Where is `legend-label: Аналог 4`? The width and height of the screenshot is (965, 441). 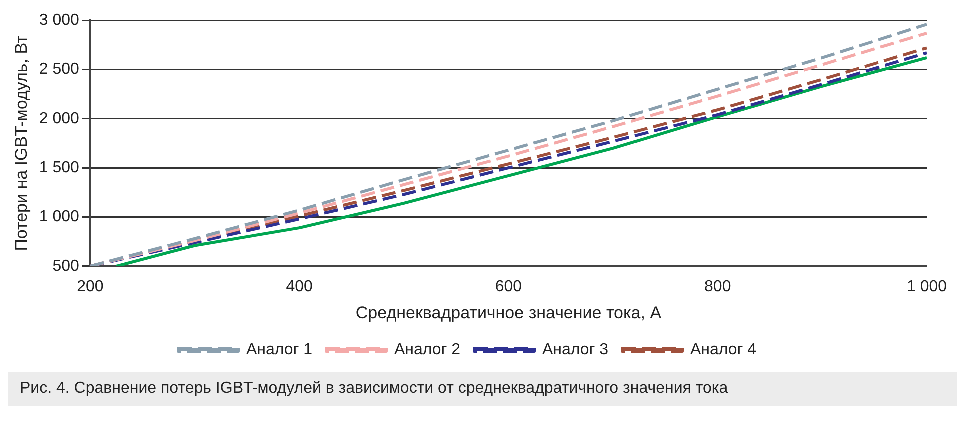
legend-label: Аналог 4 is located at coordinates (723, 349).